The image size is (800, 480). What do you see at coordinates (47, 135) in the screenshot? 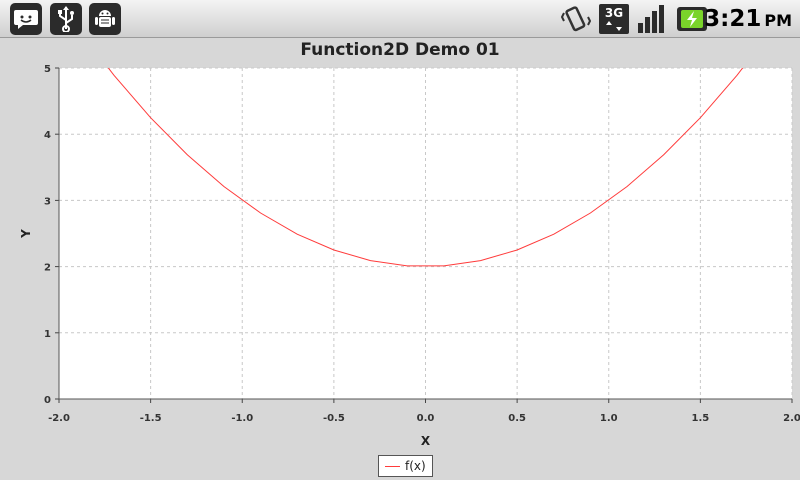
I see `y-tick-label: 4` at bounding box center [47, 135].